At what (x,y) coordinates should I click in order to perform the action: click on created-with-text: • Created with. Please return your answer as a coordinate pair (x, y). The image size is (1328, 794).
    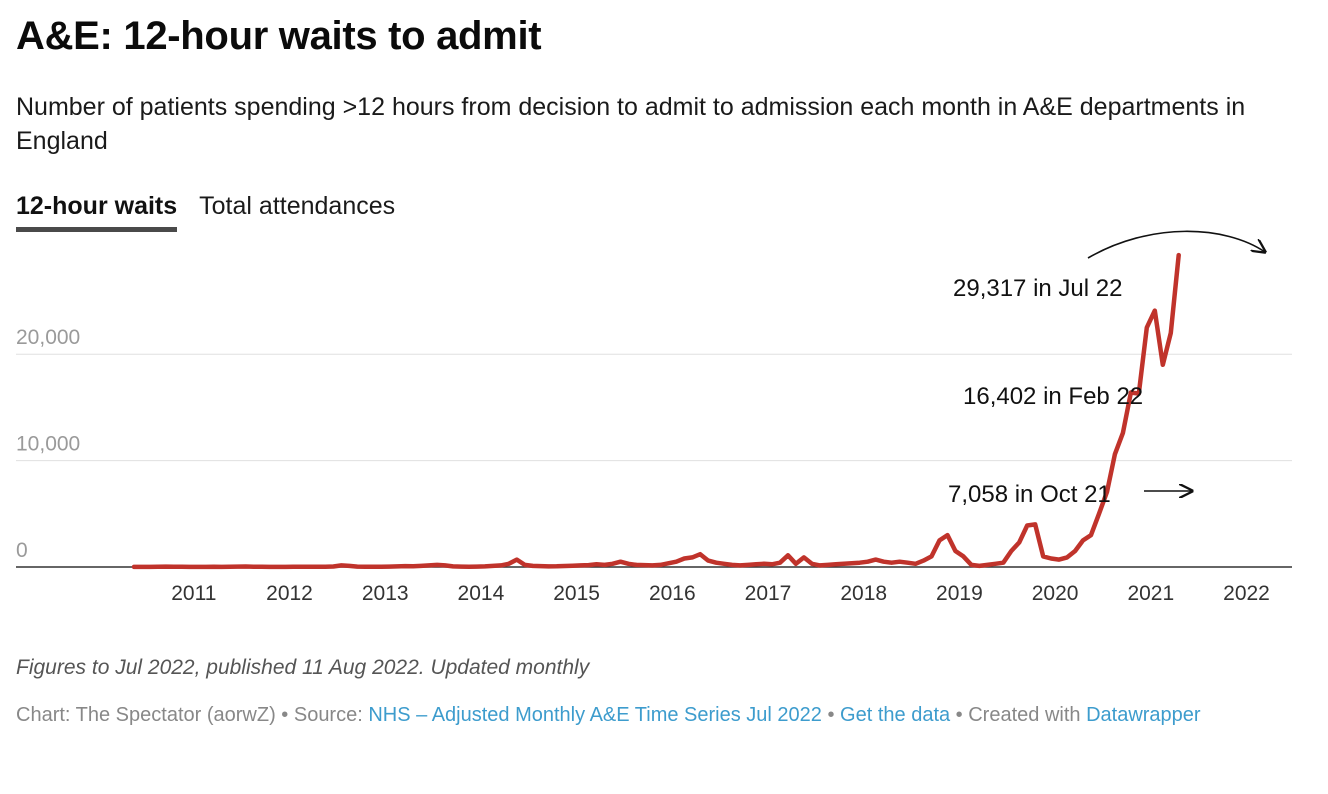
    Looking at the image, I should click on (1018, 715).